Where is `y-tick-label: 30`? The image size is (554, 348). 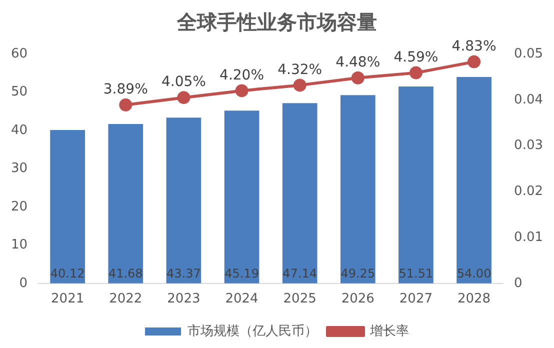
y-tick-label: 30 is located at coordinates (19, 168).